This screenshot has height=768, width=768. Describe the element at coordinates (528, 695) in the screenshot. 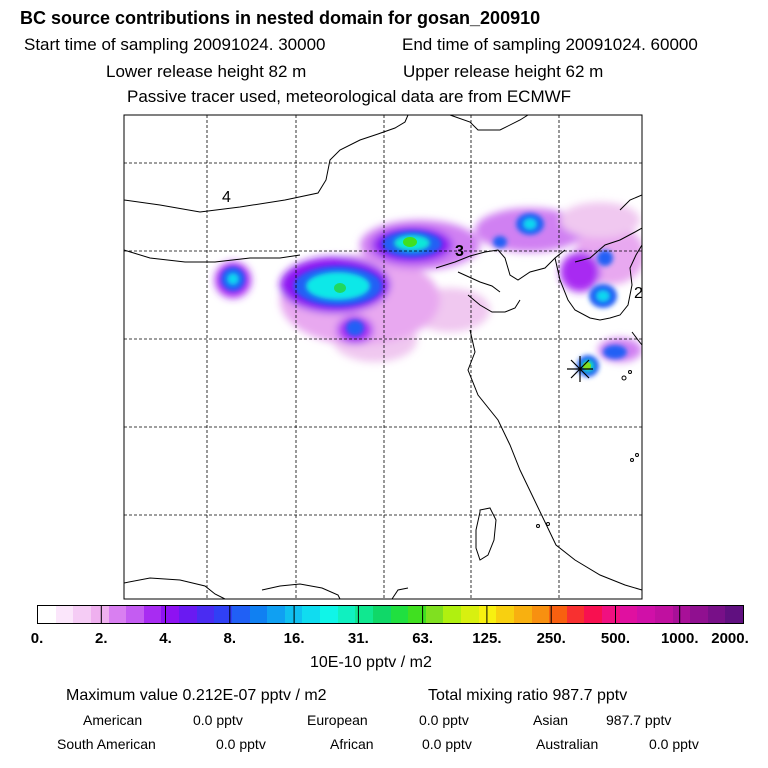

I see `total-mixing-ratio-label: Total mixing ratio 987.7 pptv` at that location.